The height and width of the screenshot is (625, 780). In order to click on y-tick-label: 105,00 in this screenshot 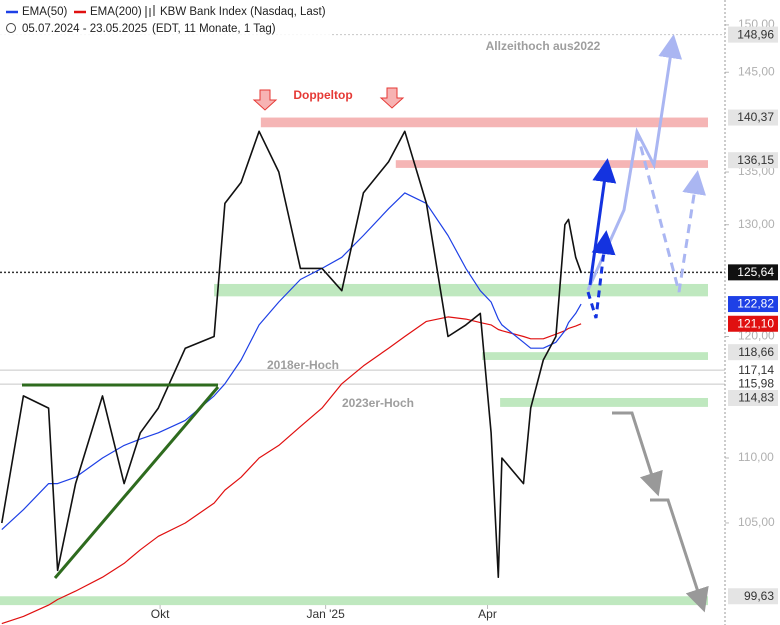, I will do `click(756, 522)`.